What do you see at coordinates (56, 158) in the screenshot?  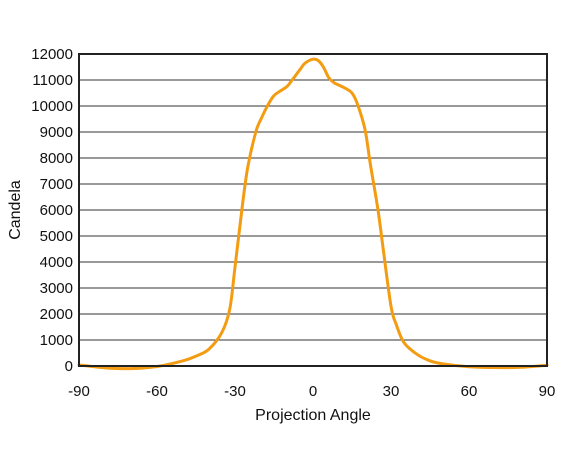 I see `y-tick-label-8000: 8000` at bounding box center [56, 158].